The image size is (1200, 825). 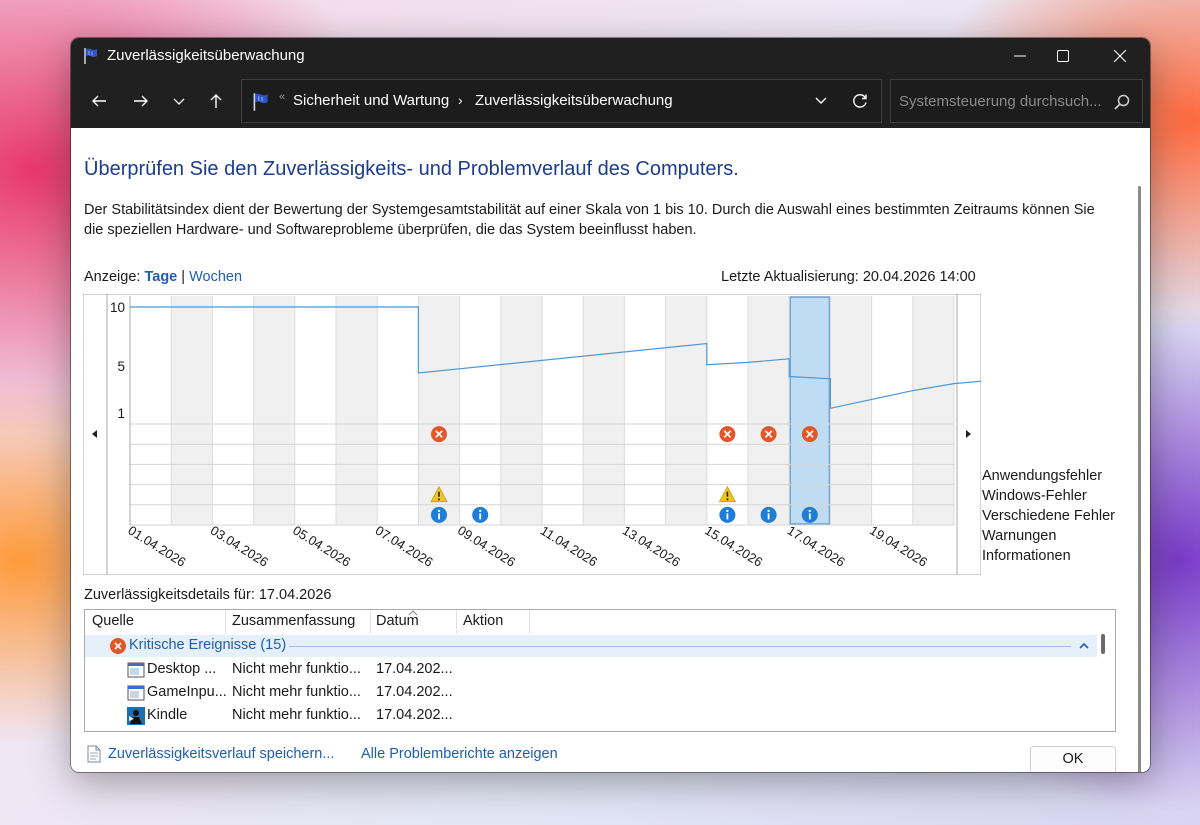 I want to click on ok-button: OK, so click(x=1073, y=759).